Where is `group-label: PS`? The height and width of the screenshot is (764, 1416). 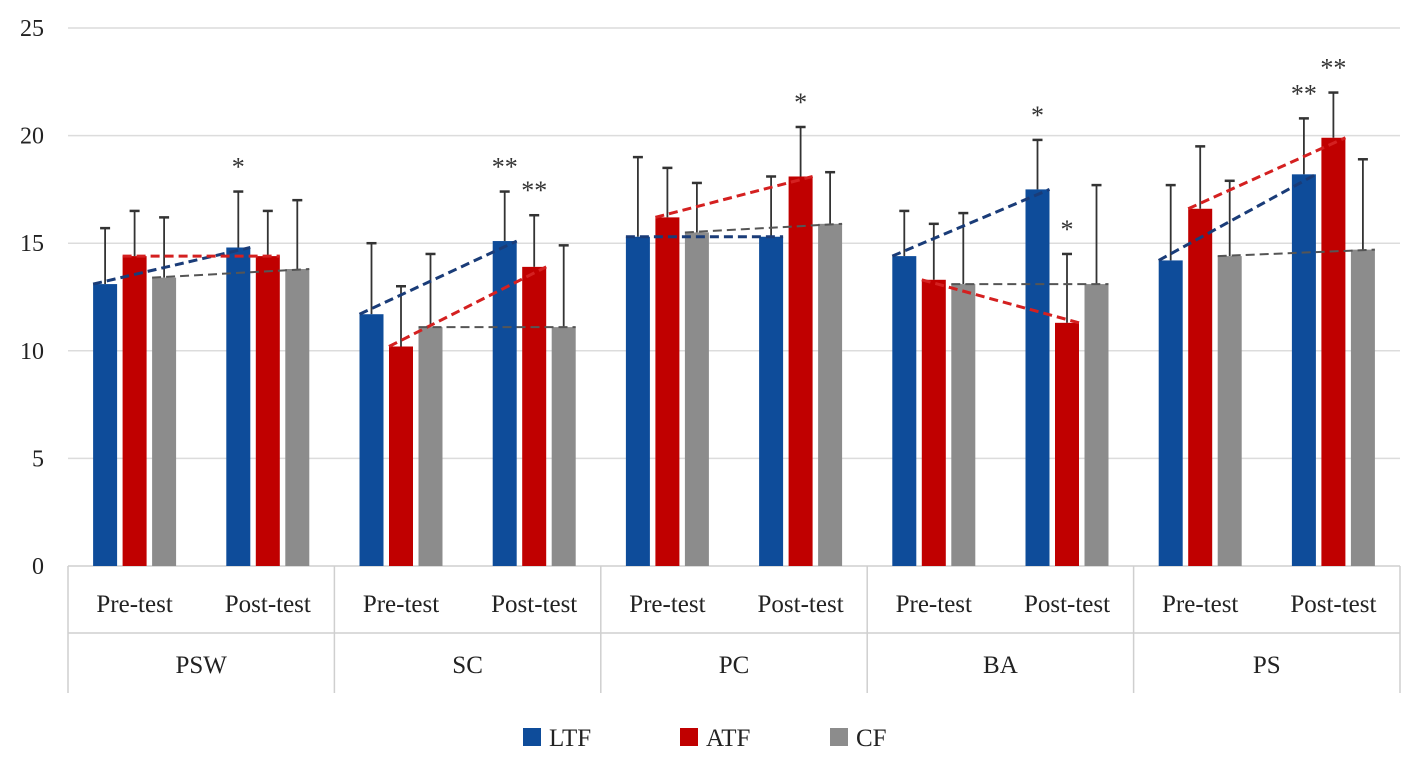
group-label: PS is located at coordinates (1267, 665).